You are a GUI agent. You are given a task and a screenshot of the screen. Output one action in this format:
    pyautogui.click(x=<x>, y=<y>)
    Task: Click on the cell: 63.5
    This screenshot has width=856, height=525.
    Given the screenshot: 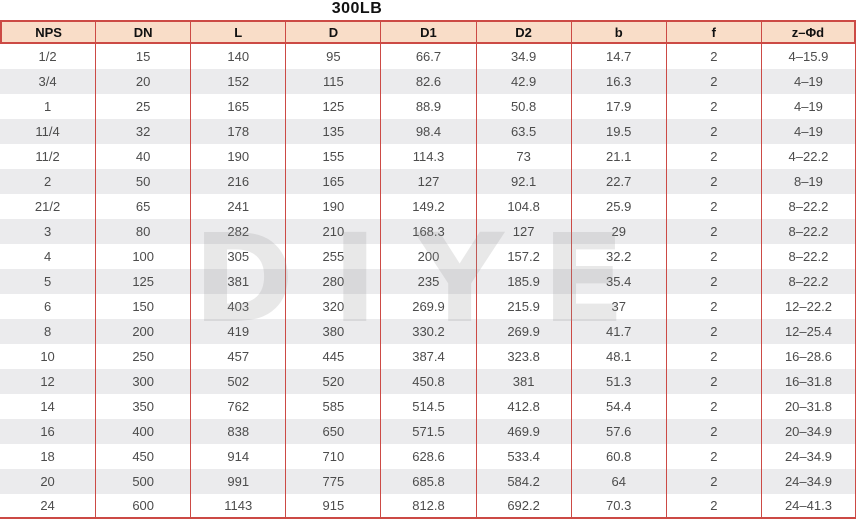 What is the action you would take?
    pyautogui.click(x=523, y=131)
    